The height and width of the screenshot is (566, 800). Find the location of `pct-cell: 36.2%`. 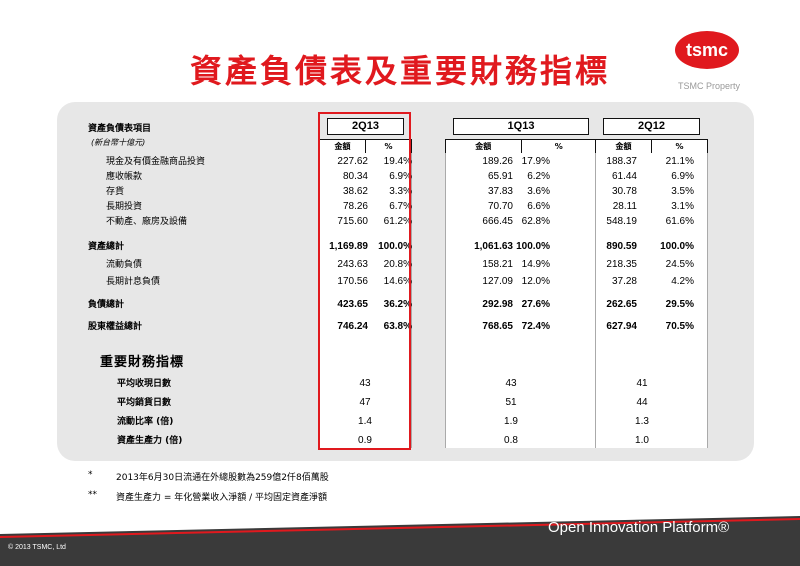

pct-cell: 36.2% is located at coordinates (397, 304).